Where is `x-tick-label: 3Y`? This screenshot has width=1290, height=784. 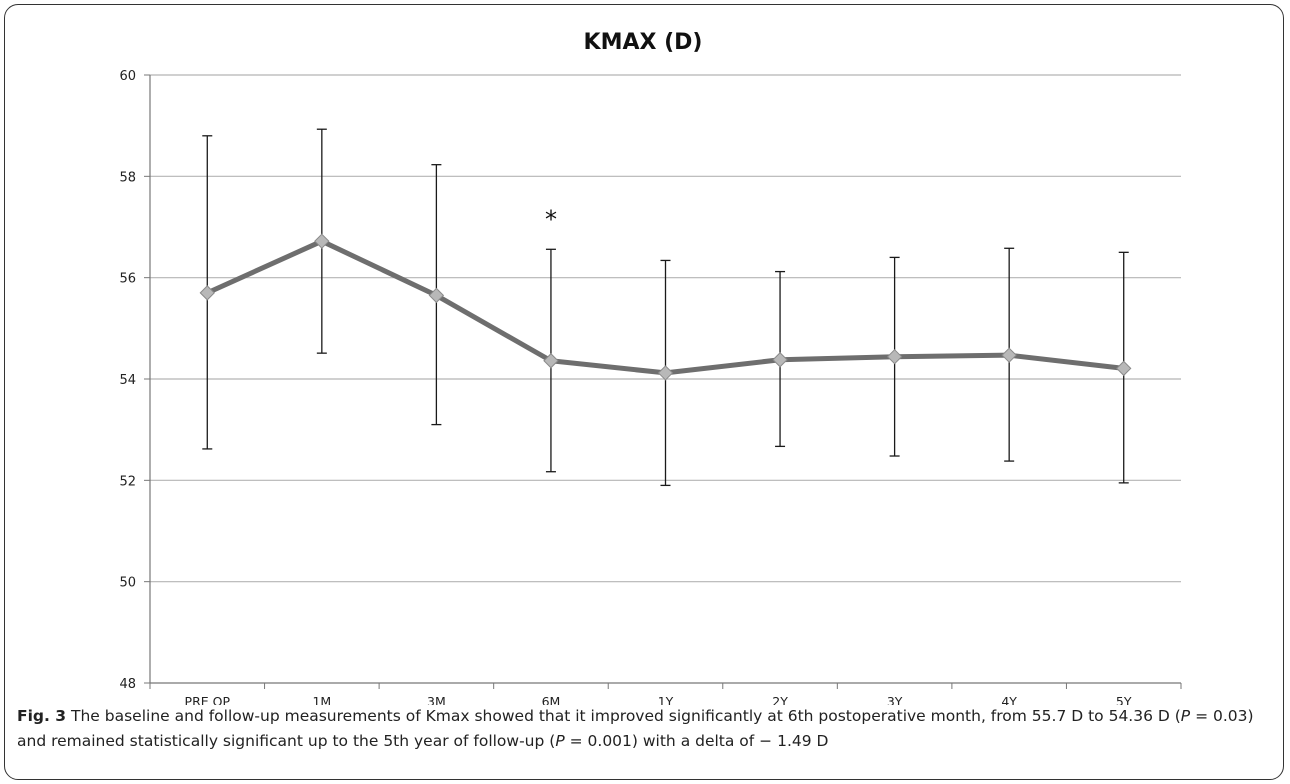
x-tick-label: 3Y is located at coordinates (895, 699).